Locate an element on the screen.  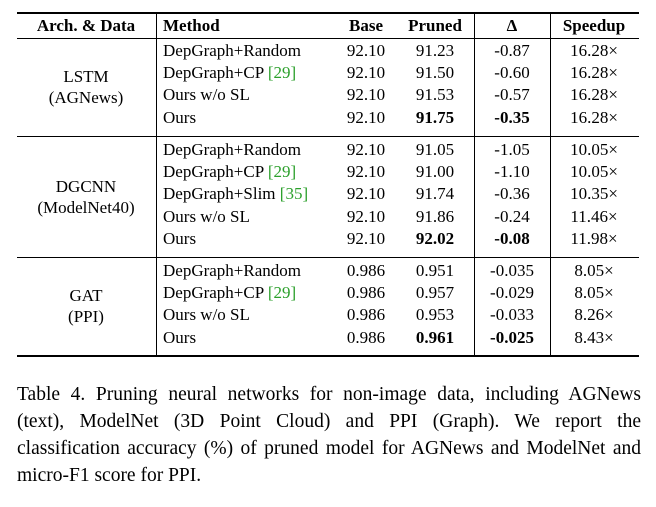
header-delta: Δ is located at coordinates (512, 25).